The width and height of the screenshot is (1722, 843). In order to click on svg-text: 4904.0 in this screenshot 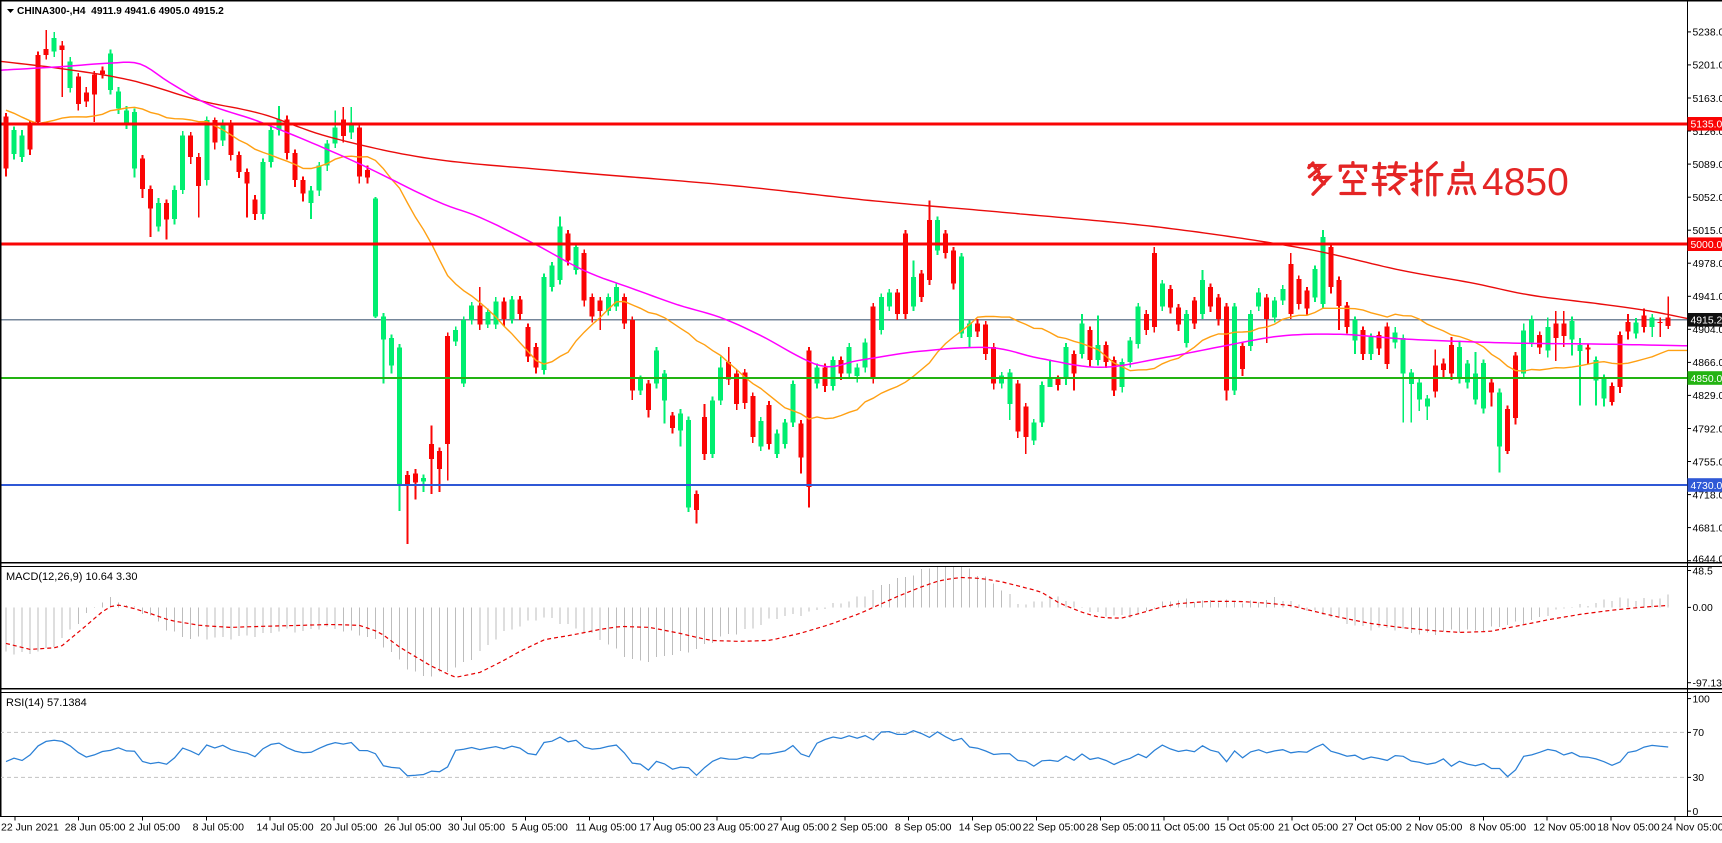, I will do `click(1707, 330)`.